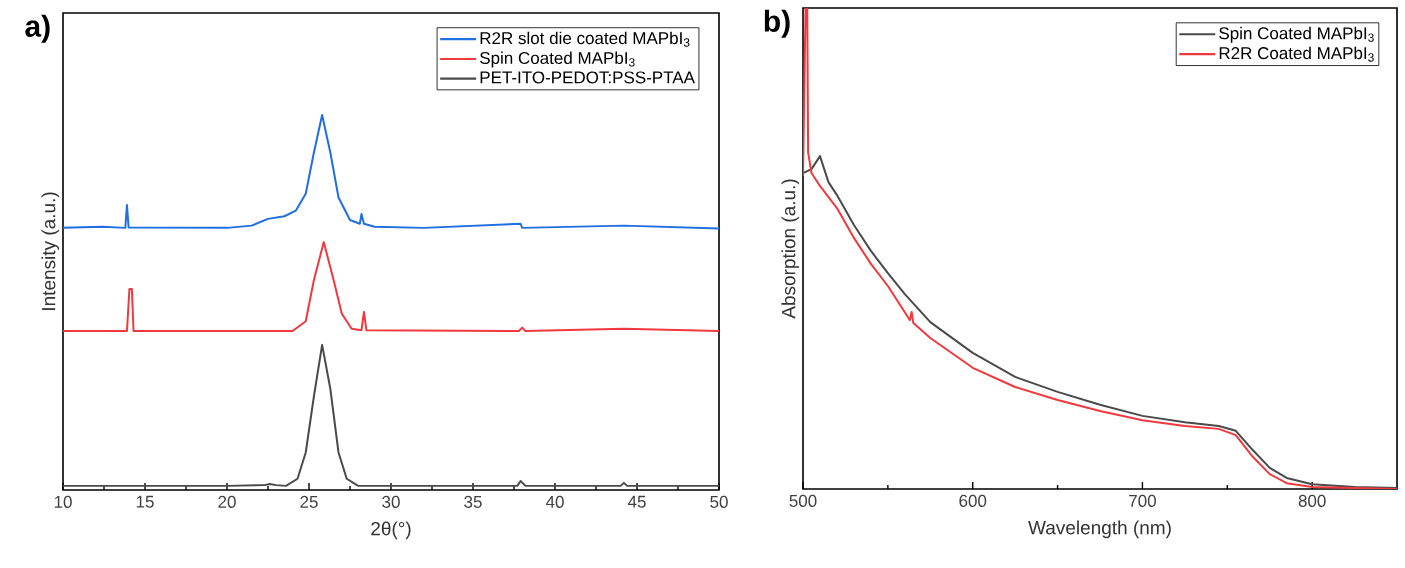  I want to click on legend-label: R2R Coated MAPbI$_{3}$, so click(1296, 54).